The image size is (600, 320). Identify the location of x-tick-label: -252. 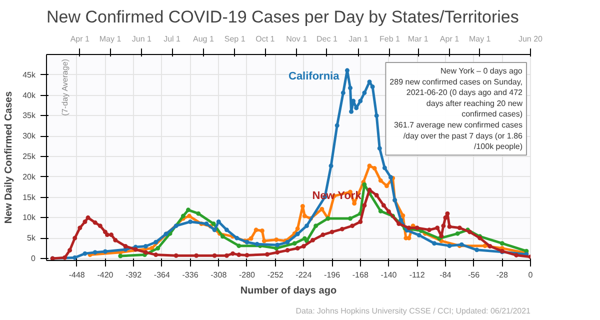
(275, 275).